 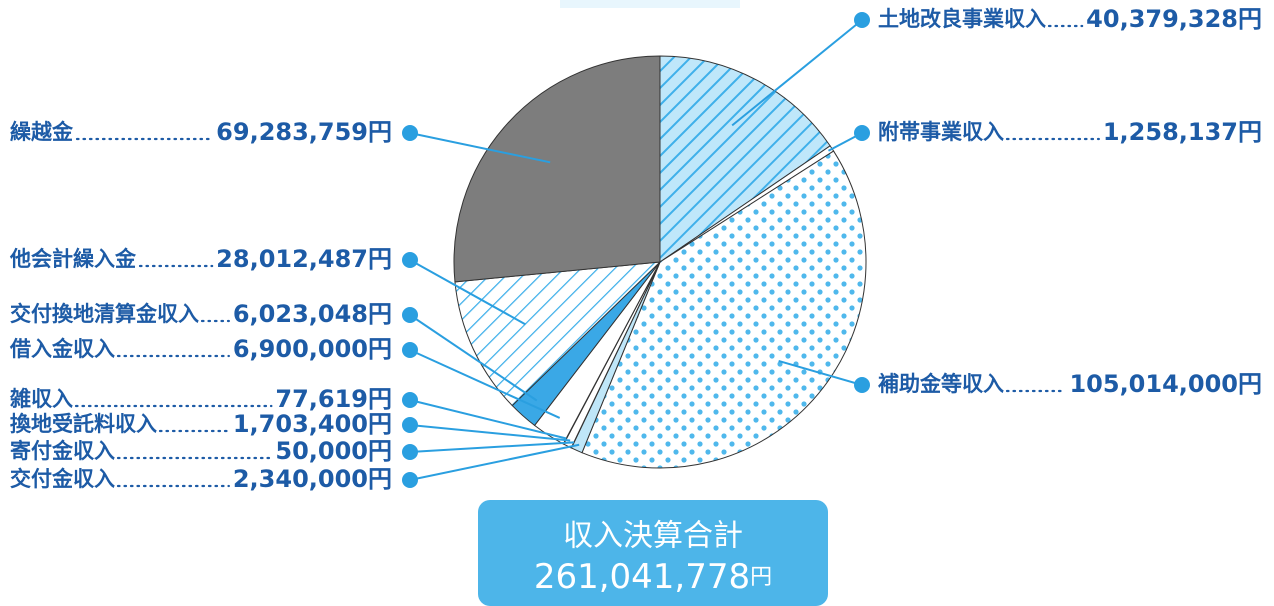 What do you see at coordinates (650, 4) in the screenshot?
I see `top-tab` at bounding box center [650, 4].